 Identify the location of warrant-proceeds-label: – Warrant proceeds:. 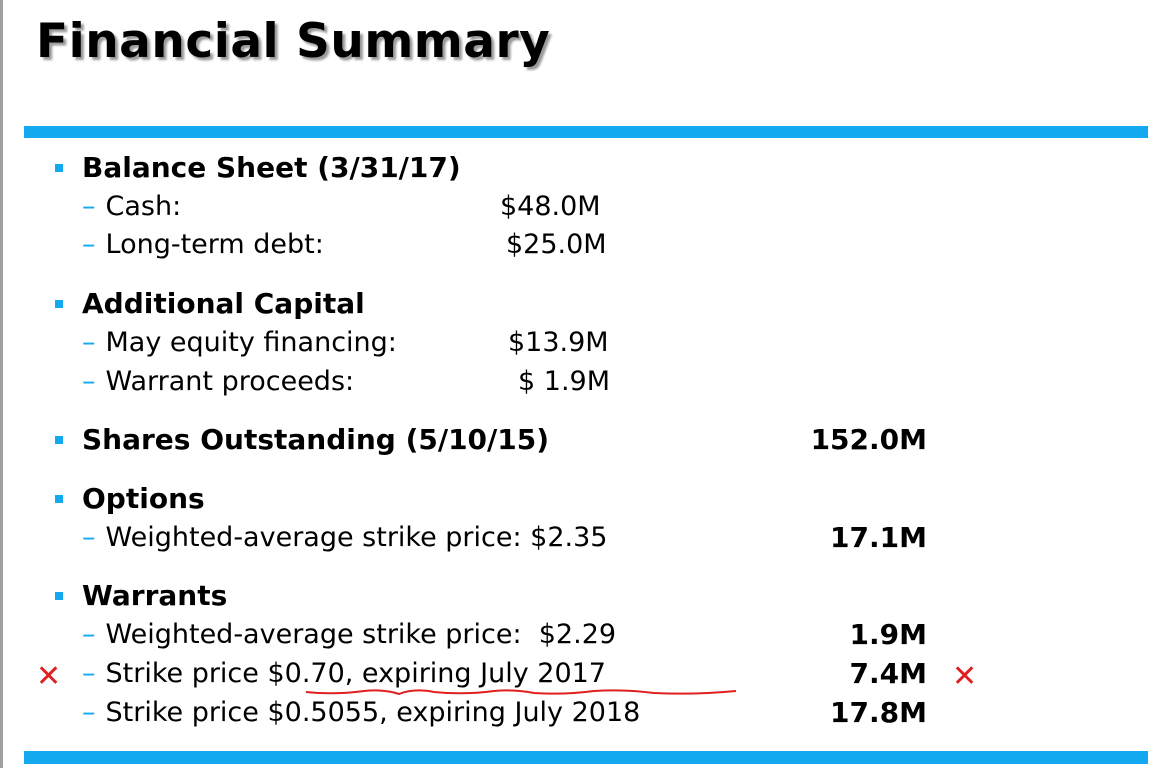
(218, 382).